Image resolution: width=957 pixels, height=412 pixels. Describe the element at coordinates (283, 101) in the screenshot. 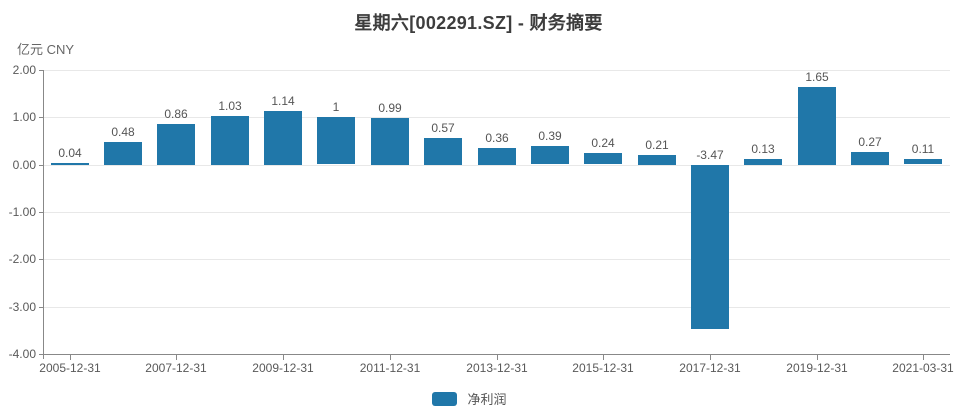

I see `bar-value-label: 1.14` at that location.